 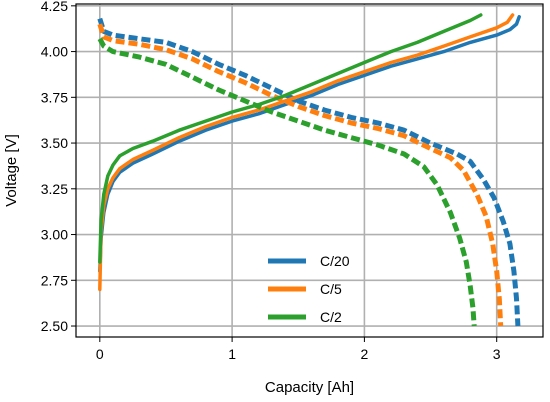 I want to click on x-axis-label: Capacity [Ah], so click(x=309, y=387).